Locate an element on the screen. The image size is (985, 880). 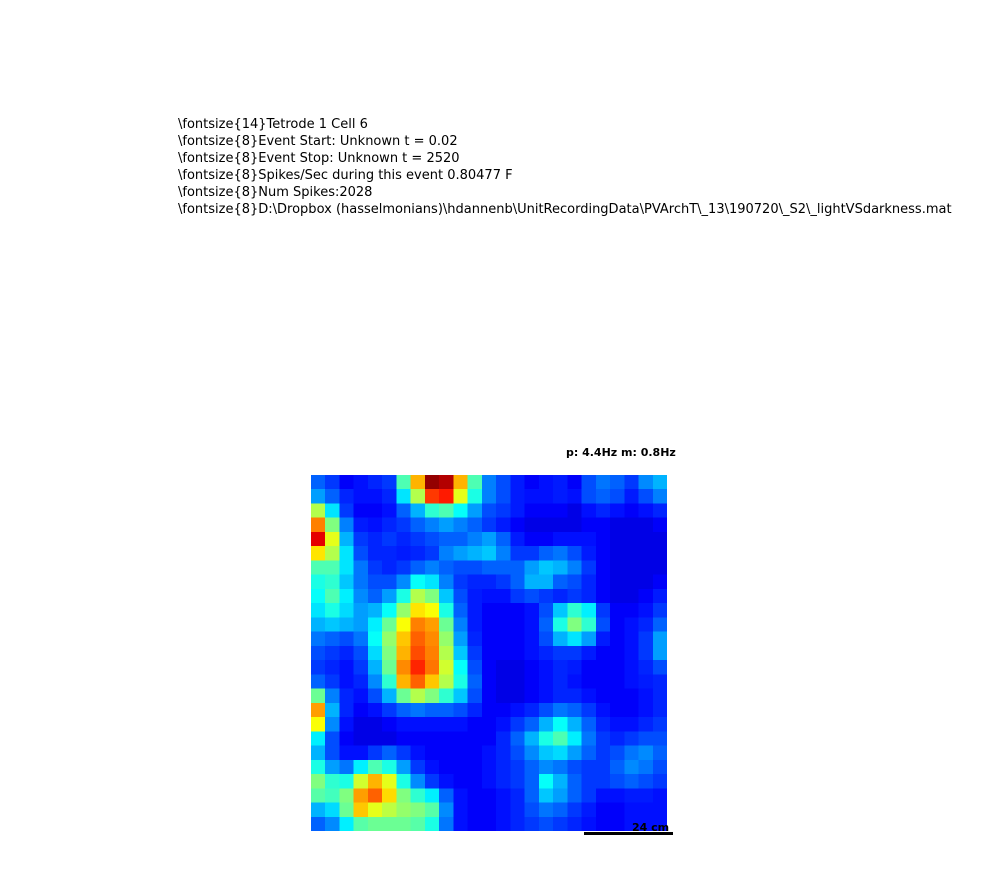
rate-map-stats-label: p: 4.4Hz m: 0.8Hz is located at coordinates (621, 452).